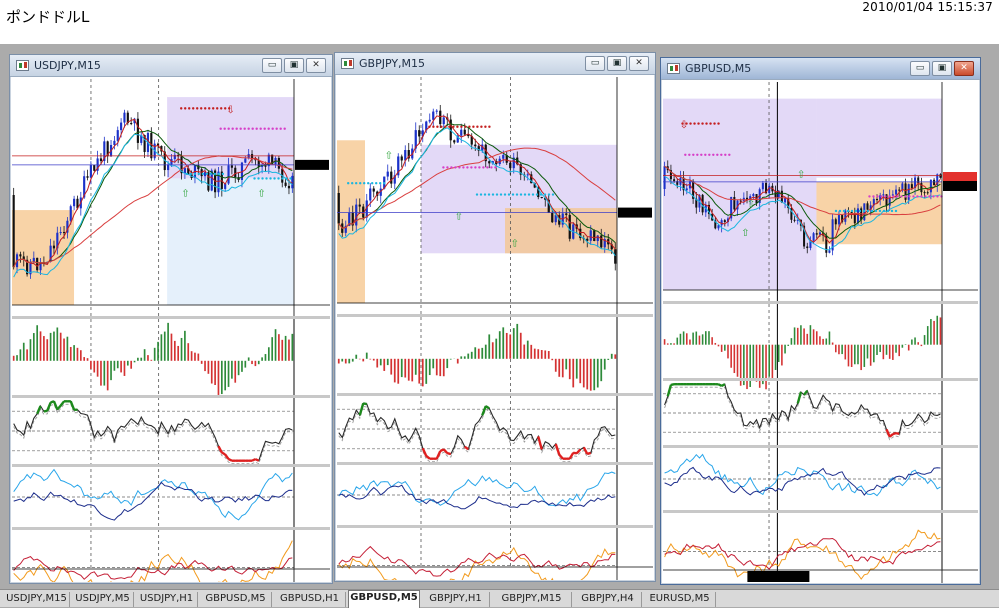 This screenshot has width=999, height=608. I want to click on chart-window-titlebar: GBPJPY,M15 ▭ ▣ ✕, so click(495, 64).